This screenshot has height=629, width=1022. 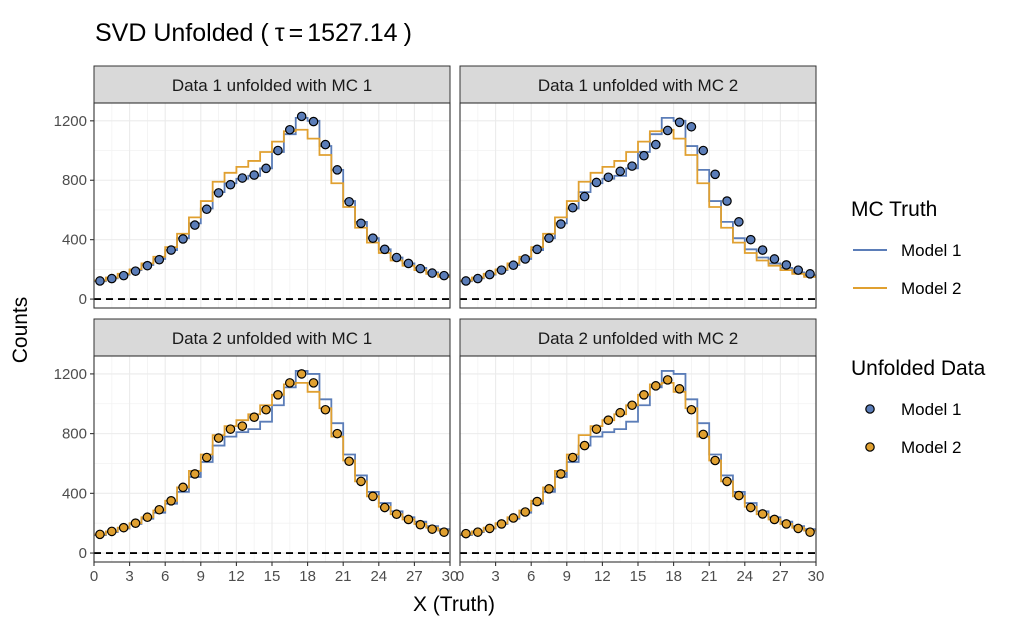 I want to click on x-axis-title: X (Truth), so click(x=454, y=604).